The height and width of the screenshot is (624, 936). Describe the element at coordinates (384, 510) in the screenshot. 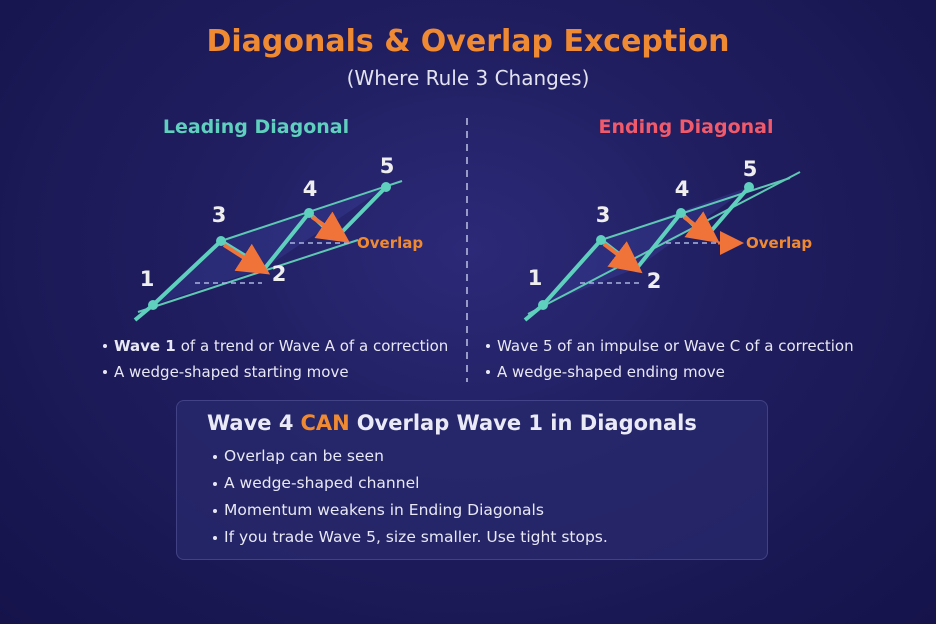

I see `bullet-text: Momentum weakens in Ending Diagonals` at that location.